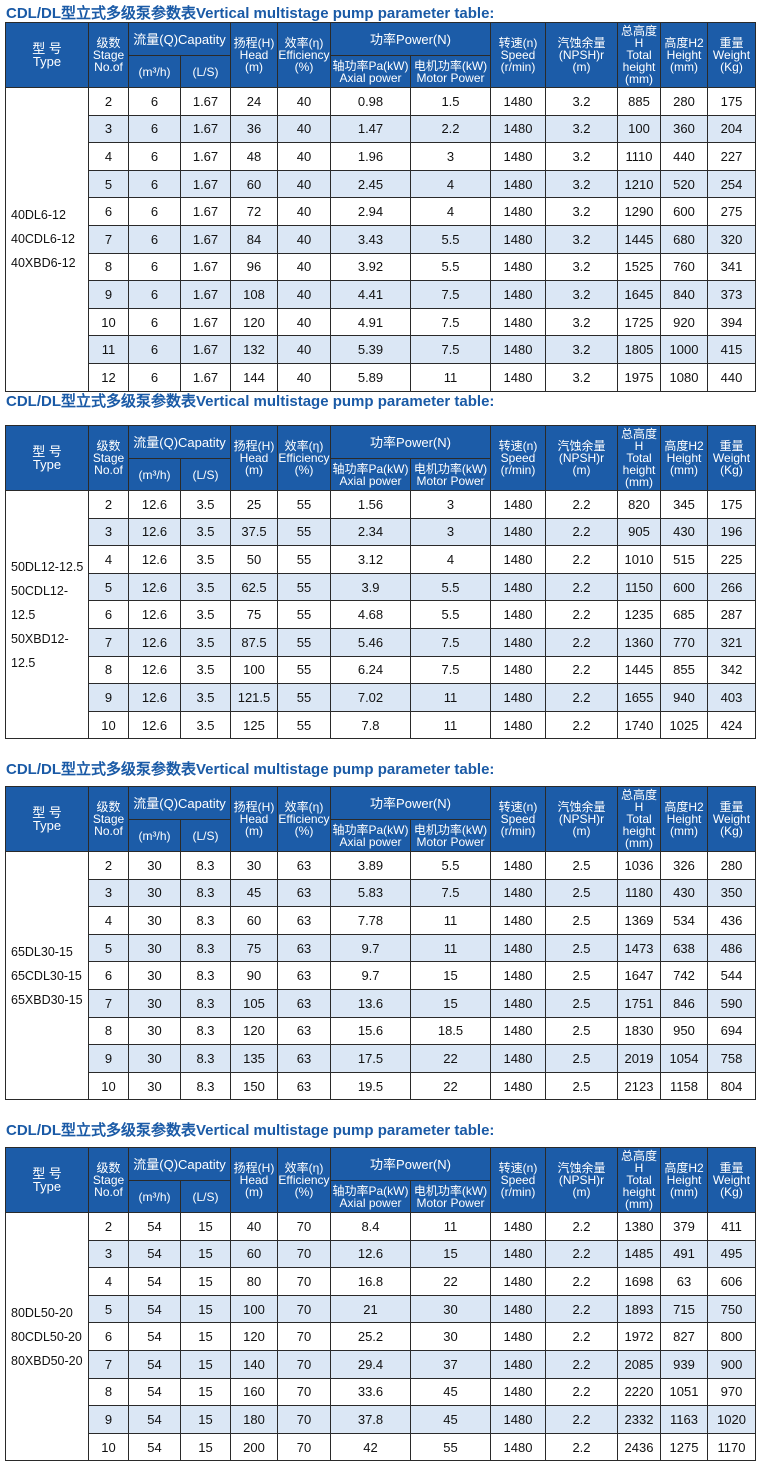 Image resolution: width=761 pixels, height=1461 pixels. I want to click on data-cell: 430, so click(684, 532).